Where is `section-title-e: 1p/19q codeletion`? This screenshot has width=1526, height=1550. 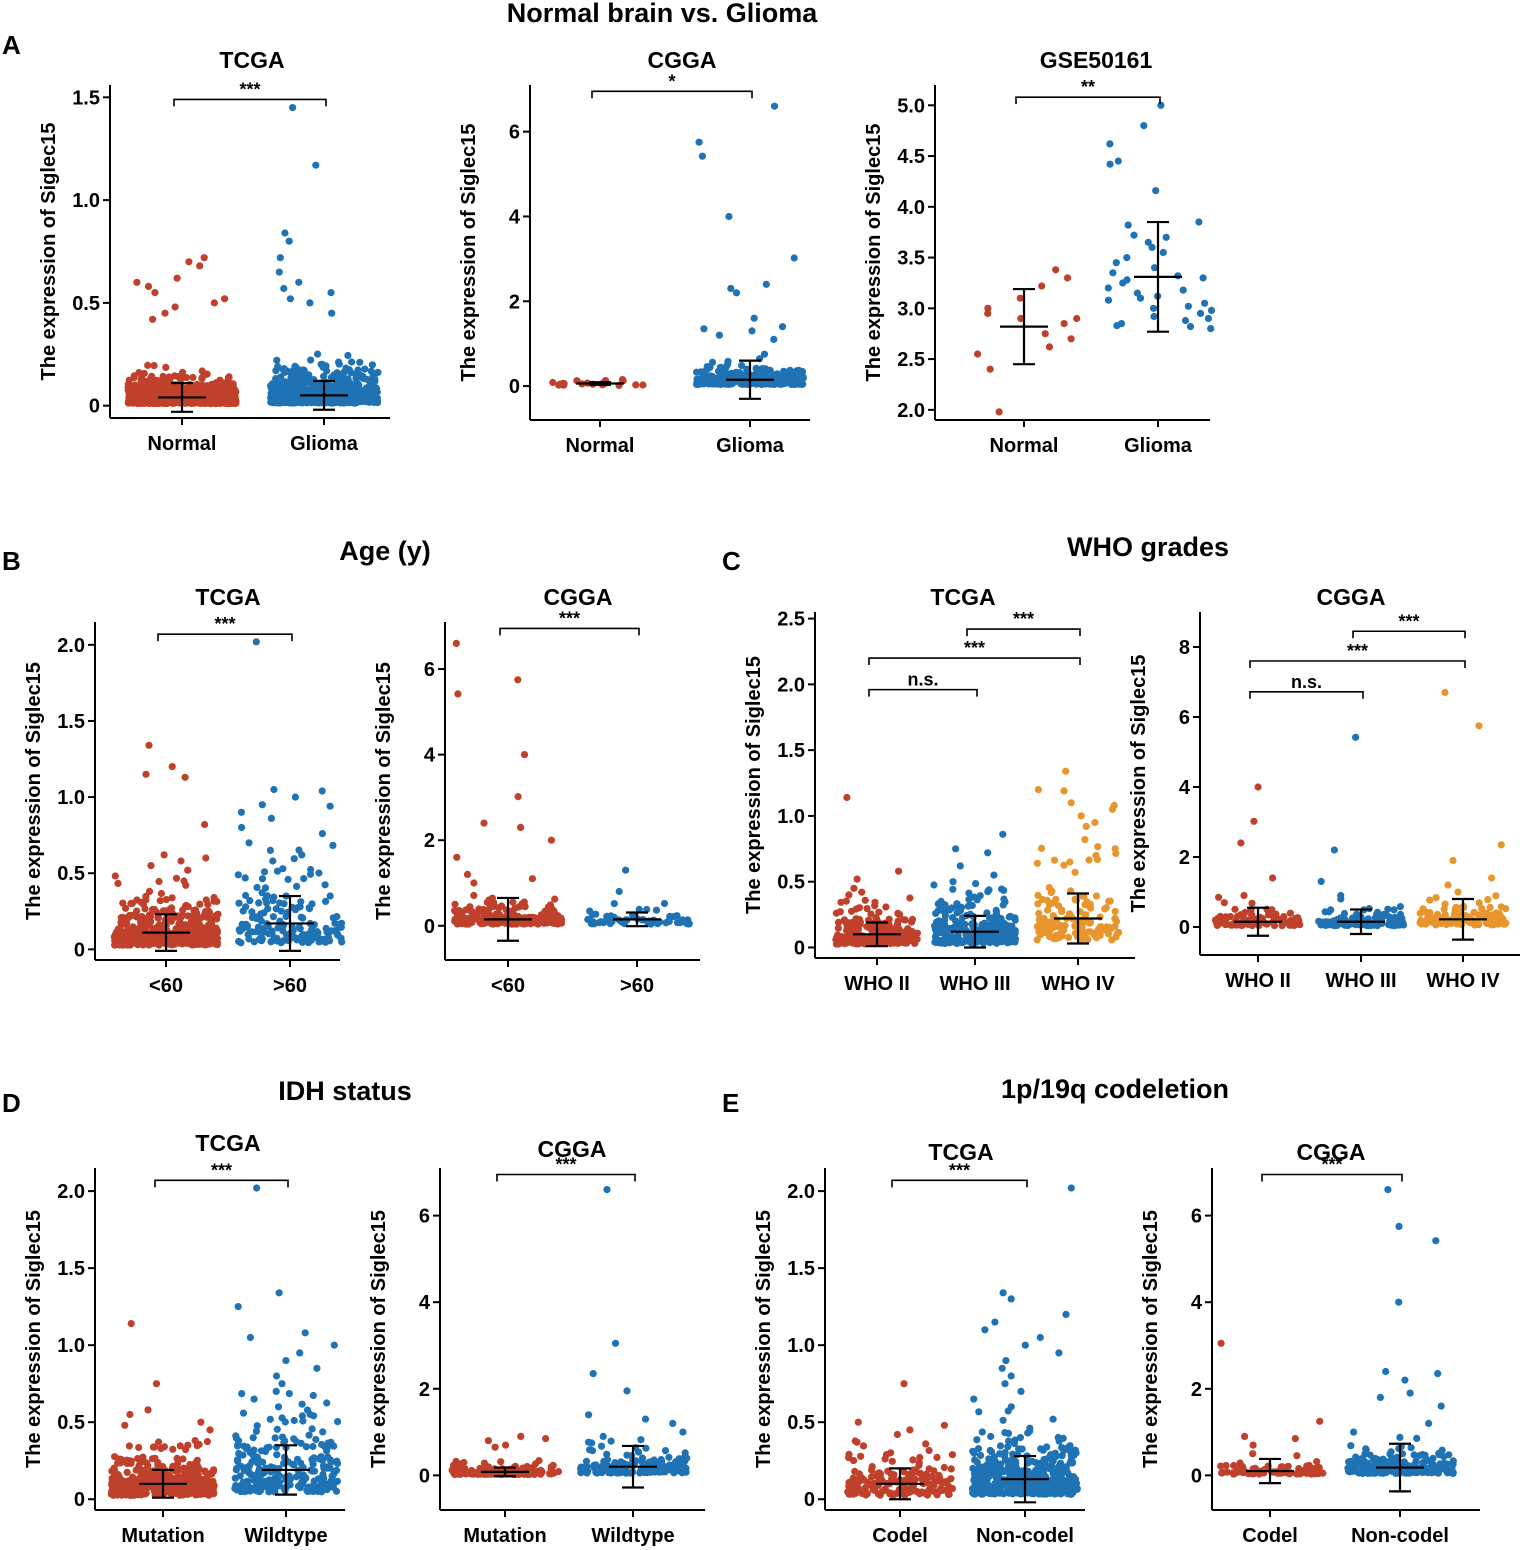
section-title-e: 1p/19q codeletion is located at coordinates (1115, 1089).